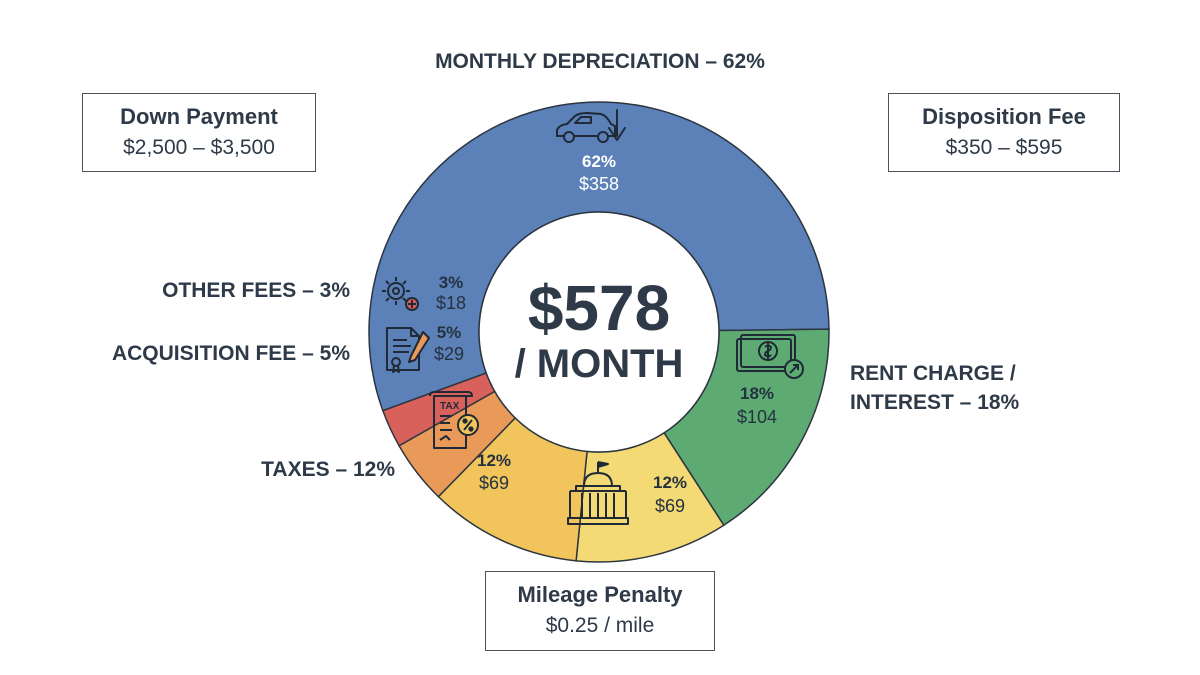 The height and width of the screenshot is (675, 1200). Describe the element at coordinates (600, 594) in the screenshot. I see `mileage-penalty-title: Mileage Penalty` at that location.